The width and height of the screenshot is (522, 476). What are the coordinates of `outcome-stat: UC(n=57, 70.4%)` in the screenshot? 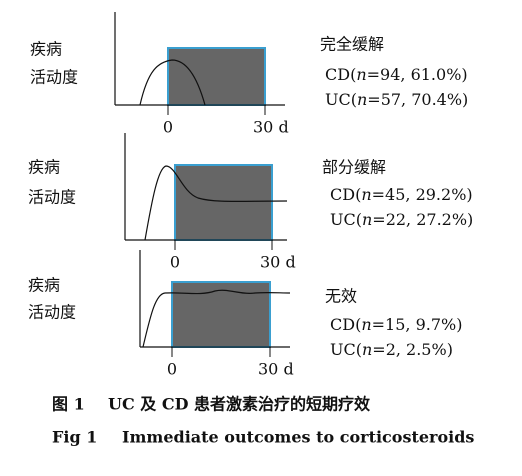 It's located at (396, 99).